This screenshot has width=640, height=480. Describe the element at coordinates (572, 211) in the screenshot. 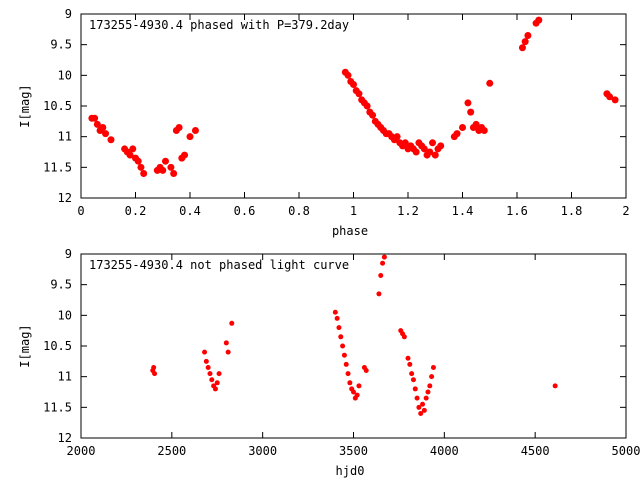

I see `x-tick-label: 1.8` at that location.